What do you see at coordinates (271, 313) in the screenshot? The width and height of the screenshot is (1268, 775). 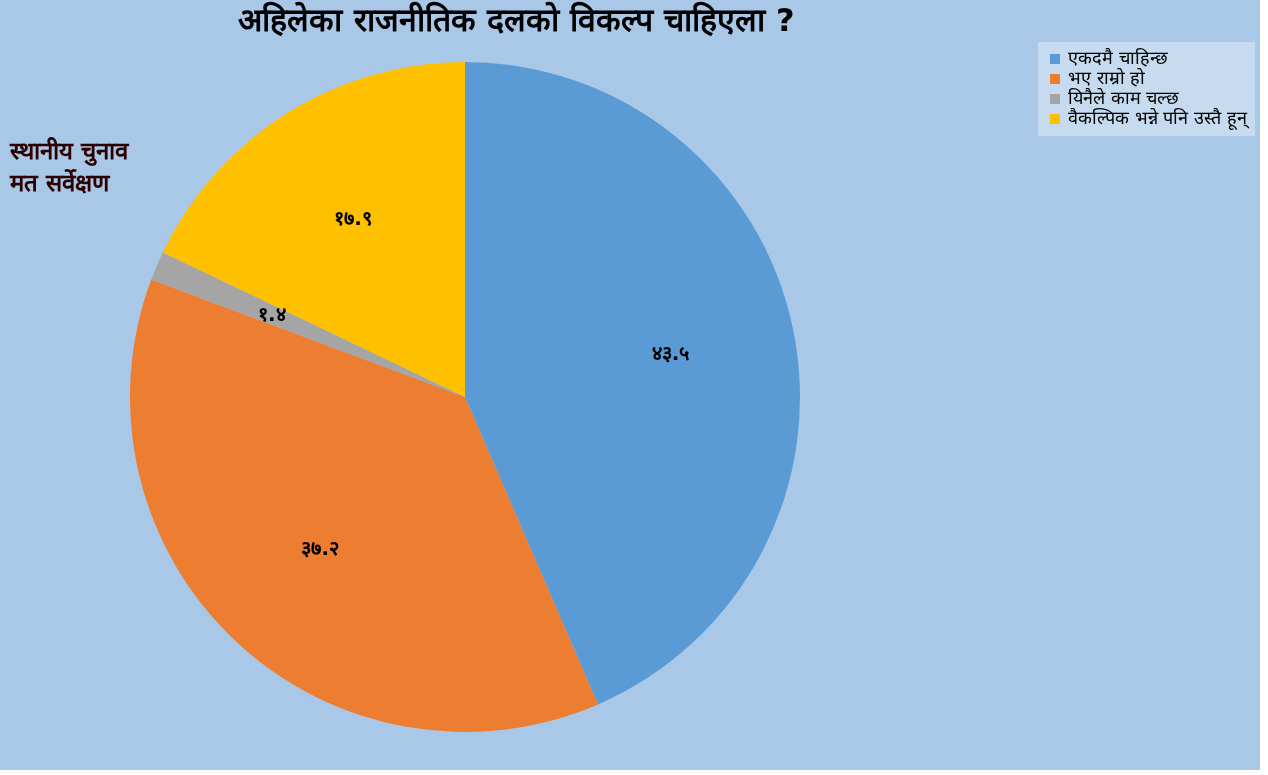 I see `data-label: १.४` at bounding box center [271, 313].